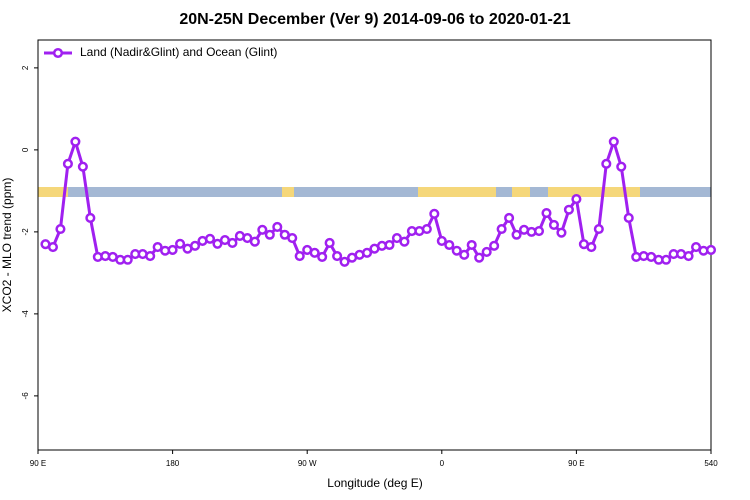 Image resolution: width=750 pixels, height=500 pixels. I want to click on y-tick-label: 0, so click(25, 149).